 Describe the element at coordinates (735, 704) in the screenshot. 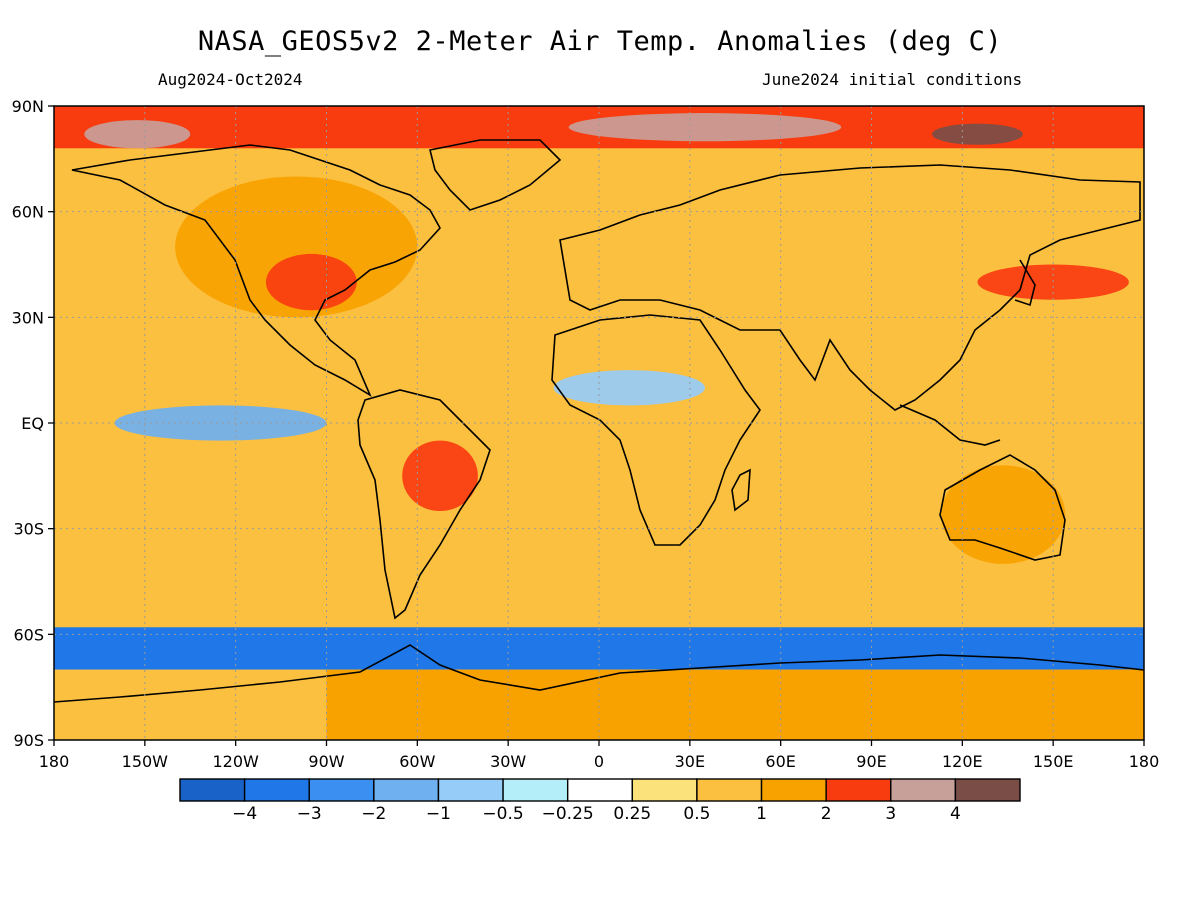

I see `region-antarctica-warm` at that location.